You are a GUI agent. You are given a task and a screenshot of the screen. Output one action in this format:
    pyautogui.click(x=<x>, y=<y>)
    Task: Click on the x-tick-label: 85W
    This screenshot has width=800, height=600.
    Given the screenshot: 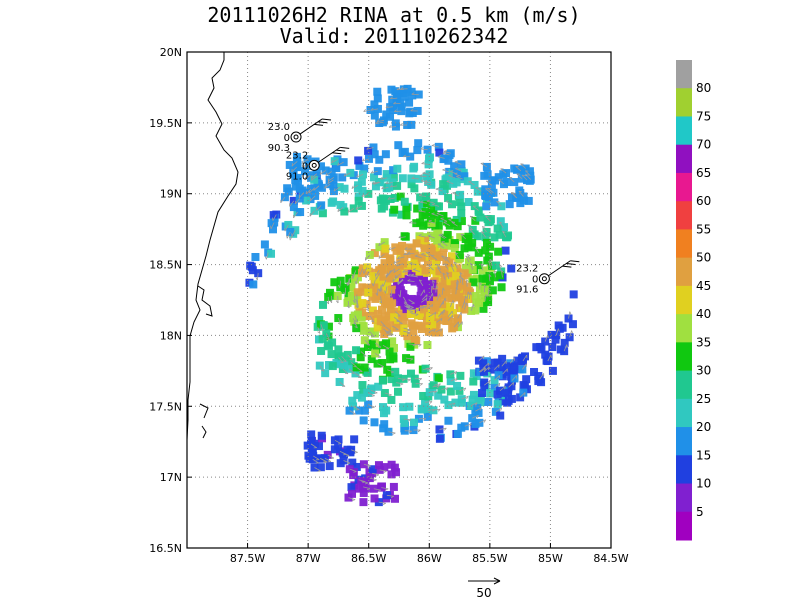 What is the action you would take?
    pyautogui.click(x=550, y=558)
    